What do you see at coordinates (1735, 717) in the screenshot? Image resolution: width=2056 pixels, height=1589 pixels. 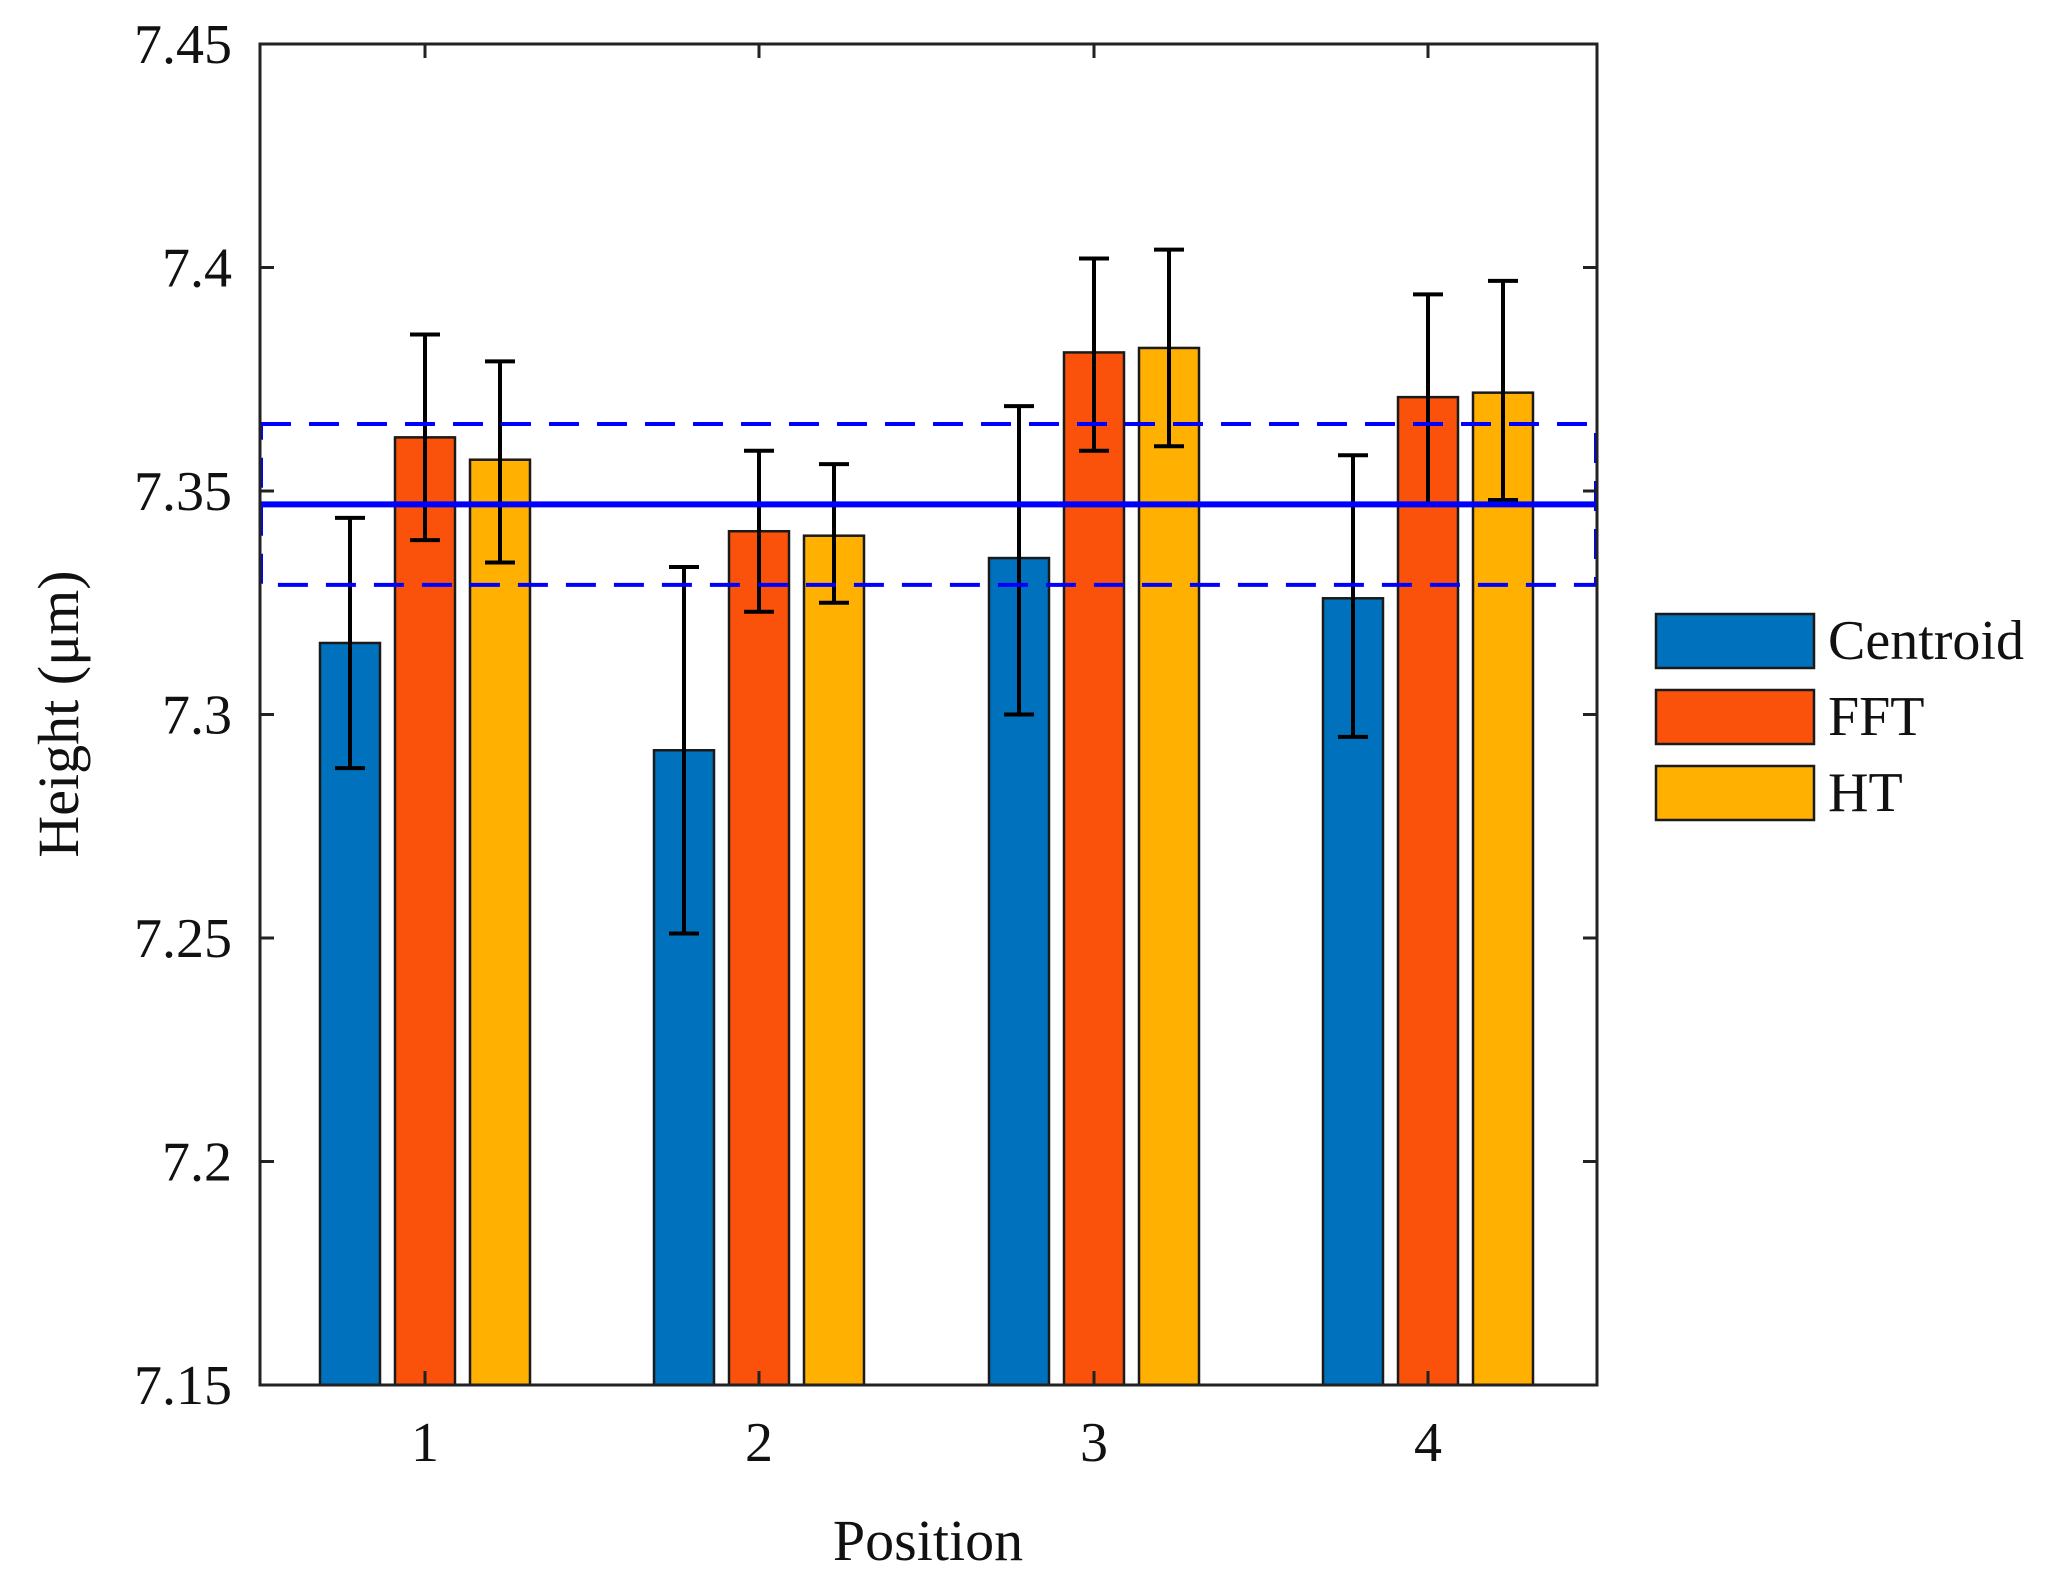 I see `legend-swatch-fft` at bounding box center [1735, 717].